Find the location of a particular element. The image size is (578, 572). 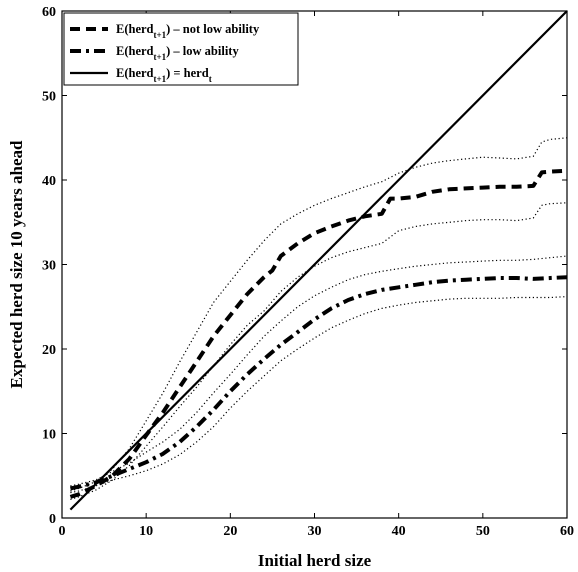

x-tick-label: 40 is located at coordinates (399, 531).